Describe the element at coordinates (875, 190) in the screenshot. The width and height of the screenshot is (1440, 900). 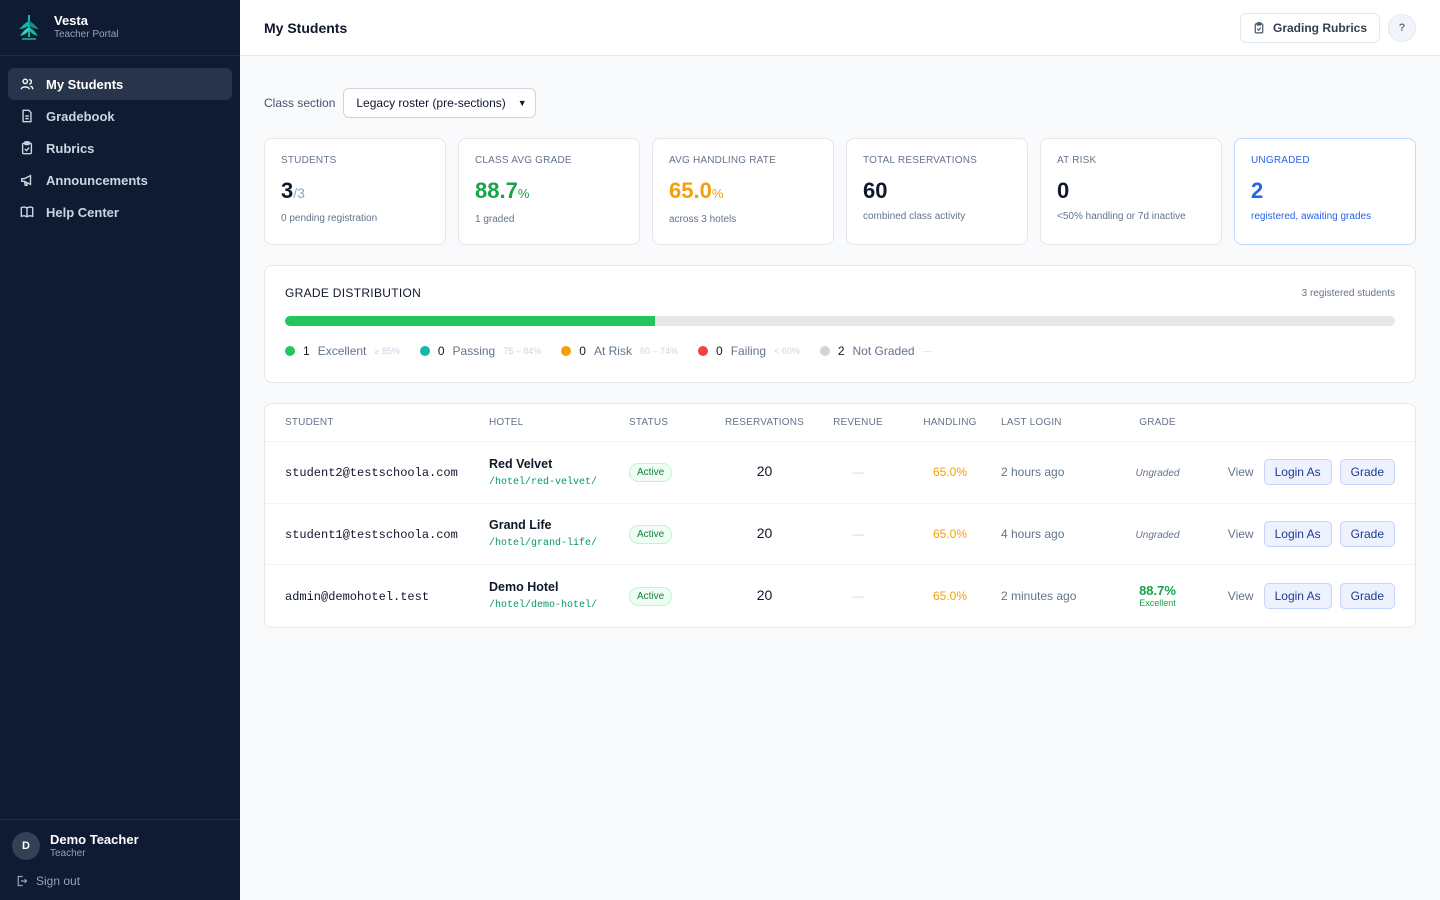
I see `stat-value: 60` at that location.